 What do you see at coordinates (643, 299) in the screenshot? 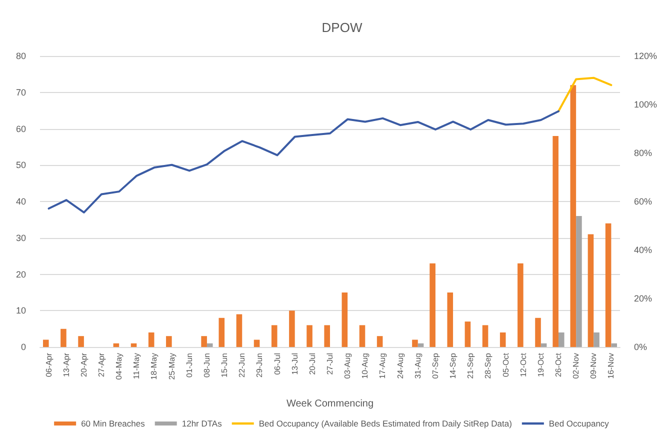
I see `y2-tick-label: 20%` at bounding box center [643, 299].